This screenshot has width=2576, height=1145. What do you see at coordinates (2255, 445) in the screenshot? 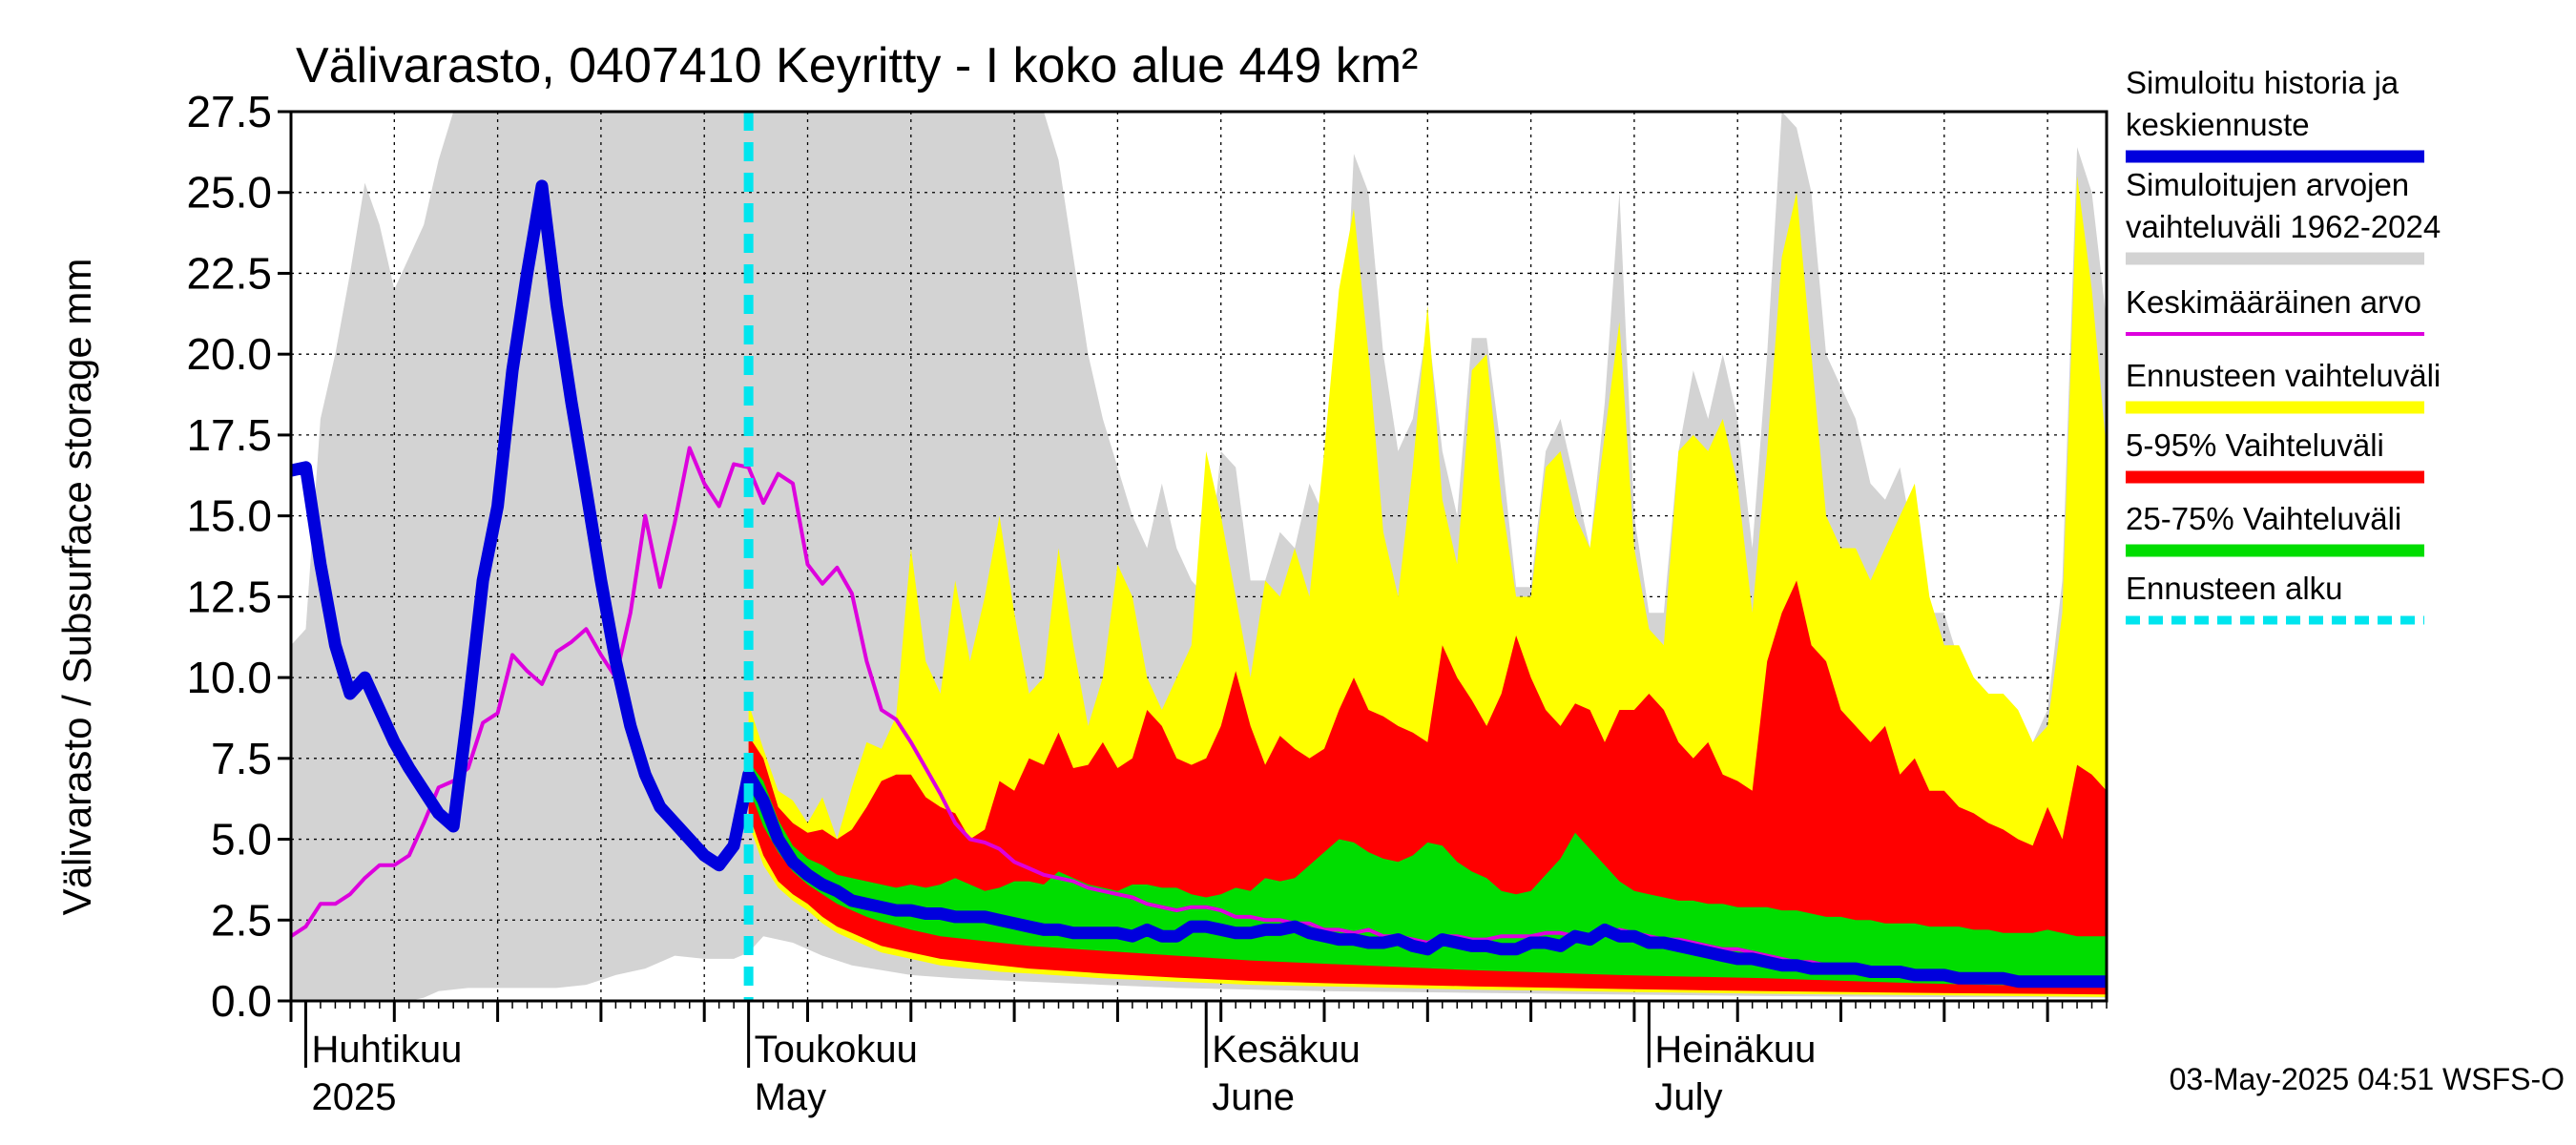
I see `legend-label: 5-95% Vaihteluväli` at bounding box center [2255, 445].